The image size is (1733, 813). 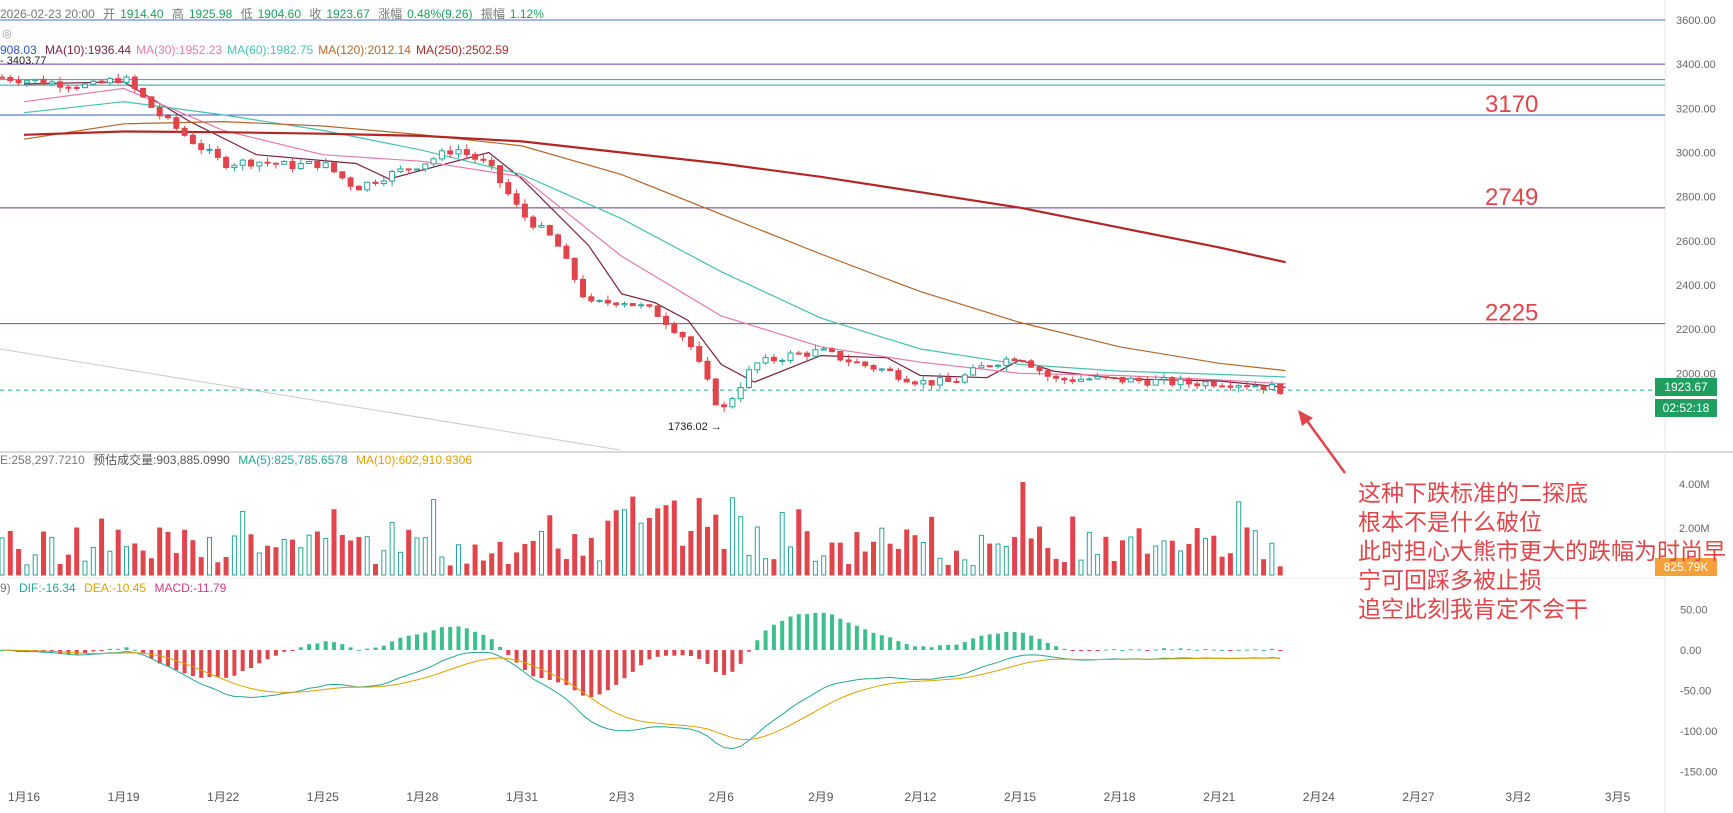 I want to click on note-line-5: 追空此刻我肯定不会干, so click(x=1473, y=609).